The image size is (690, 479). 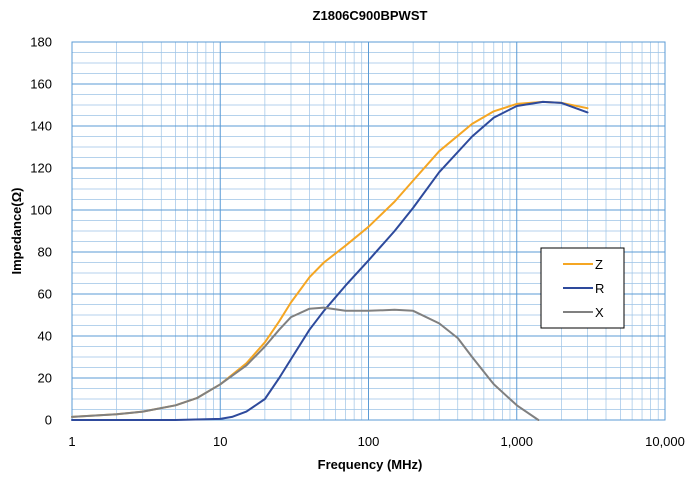 What do you see at coordinates (45, 294) in the screenshot?
I see `y-tick-label: 60` at bounding box center [45, 294].